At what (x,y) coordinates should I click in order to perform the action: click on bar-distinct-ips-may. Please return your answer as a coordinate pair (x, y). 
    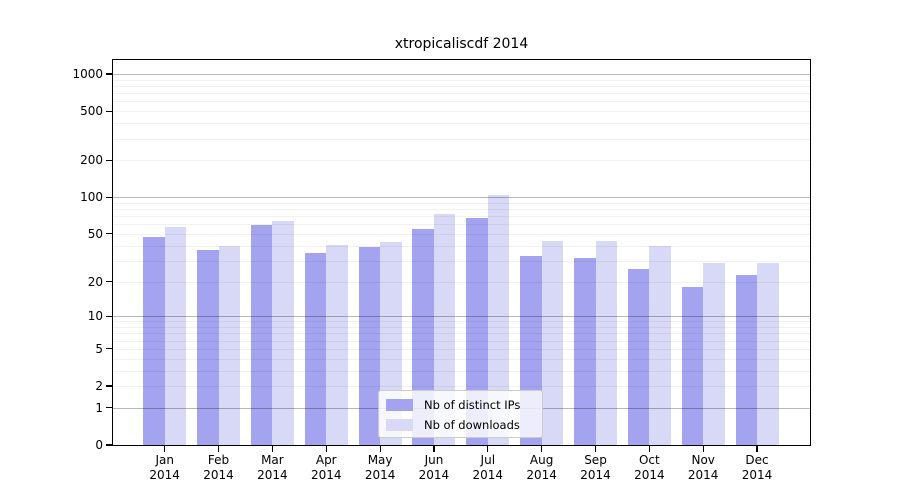
    Looking at the image, I should click on (369, 346).